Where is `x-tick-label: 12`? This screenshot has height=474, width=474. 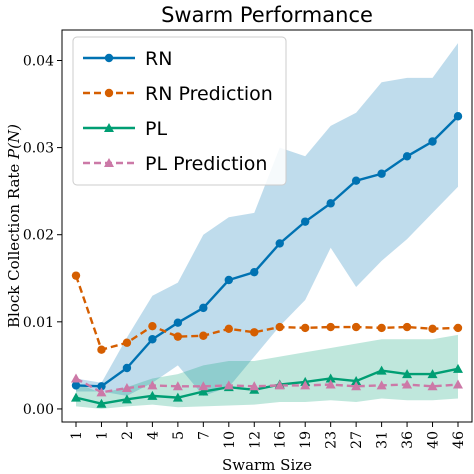
x-tick-label: 12 is located at coordinates (255, 440).